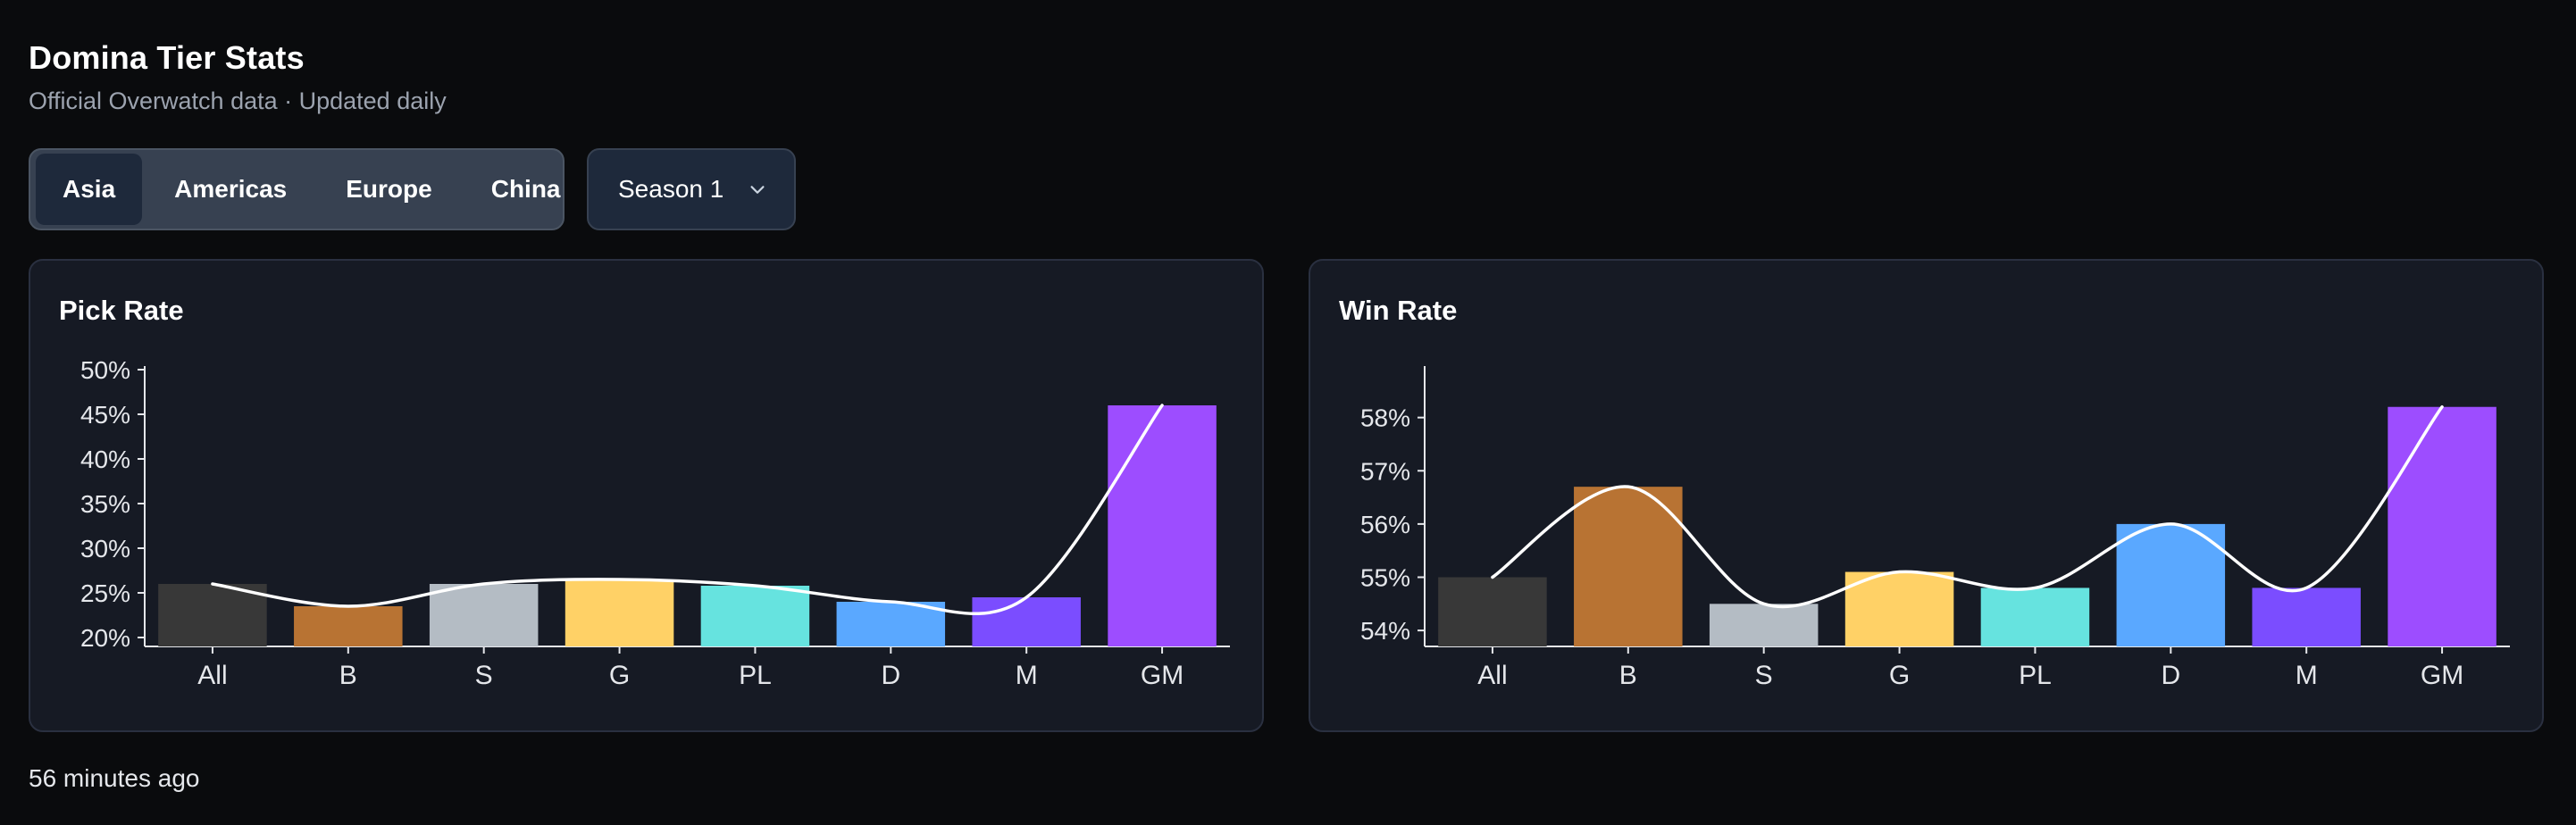 This screenshot has height=825, width=2576. I want to click on win-rate-bar-d, so click(2171, 585).